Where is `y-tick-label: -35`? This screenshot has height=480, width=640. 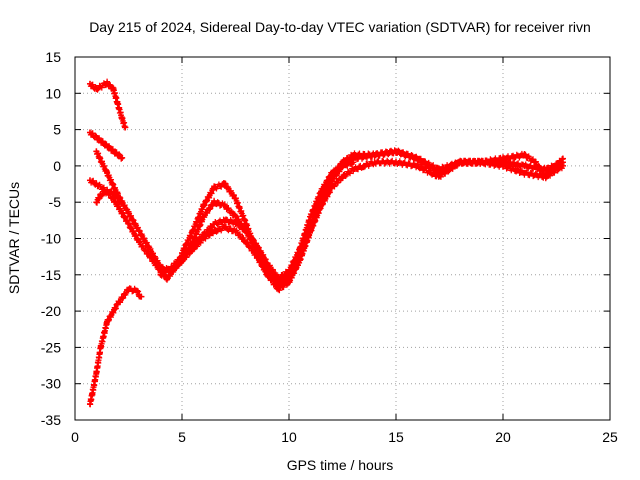 y-tick-label: -35 is located at coordinates (51, 420).